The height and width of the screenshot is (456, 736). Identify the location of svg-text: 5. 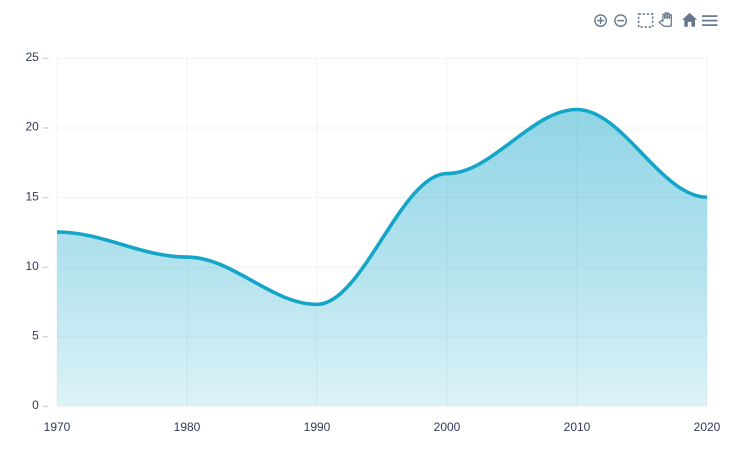
(35, 336).